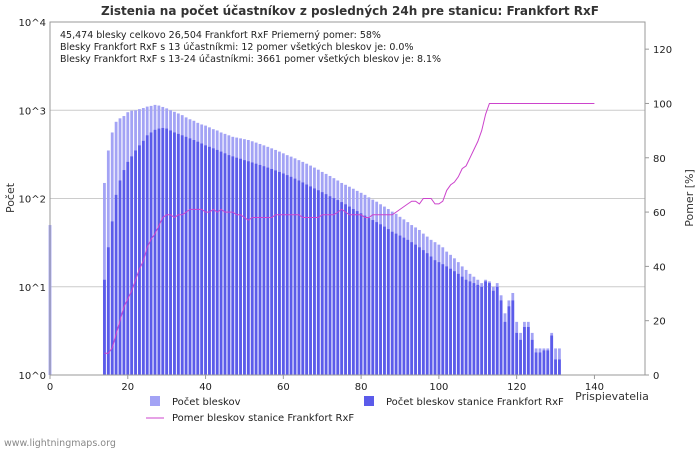 The width and height of the screenshot is (700, 450). Describe the element at coordinates (32, 376) in the screenshot. I see `y-left-tick-label: 10^0` at that location.